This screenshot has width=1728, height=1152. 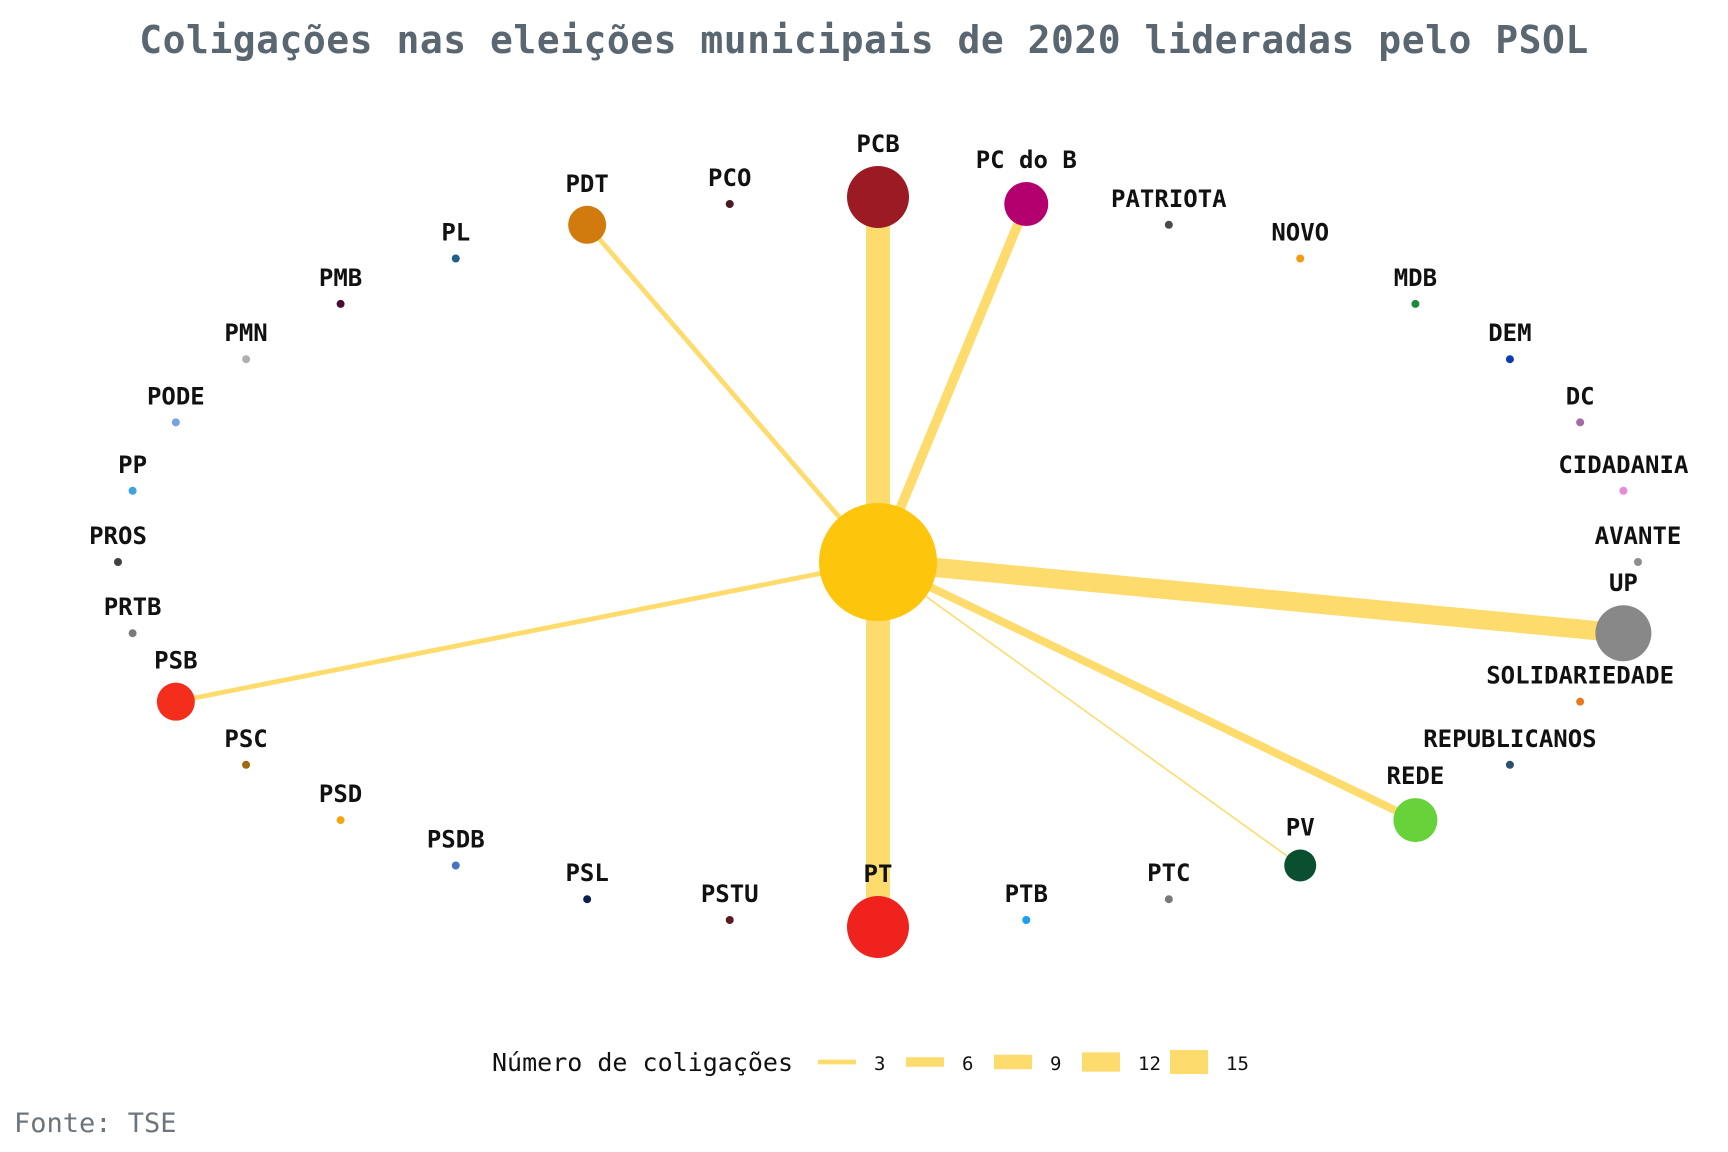 I want to click on node-pt, so click(x=878, y=927).